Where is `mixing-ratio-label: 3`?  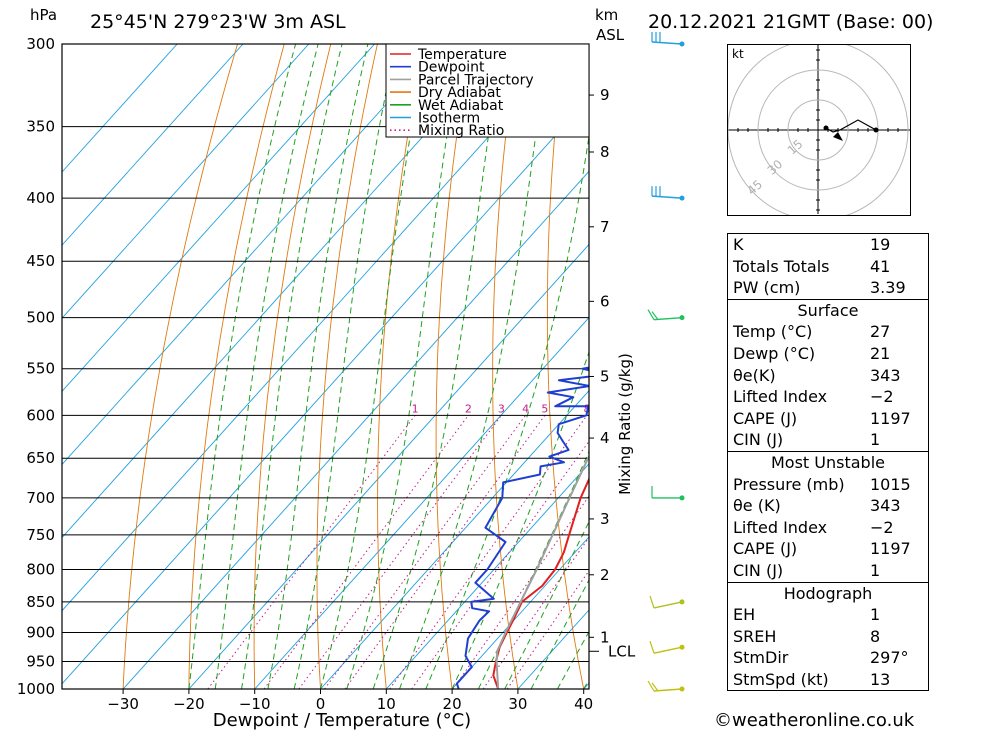
mixing-ratio-label: 3 is located at coordinates (501, 408).